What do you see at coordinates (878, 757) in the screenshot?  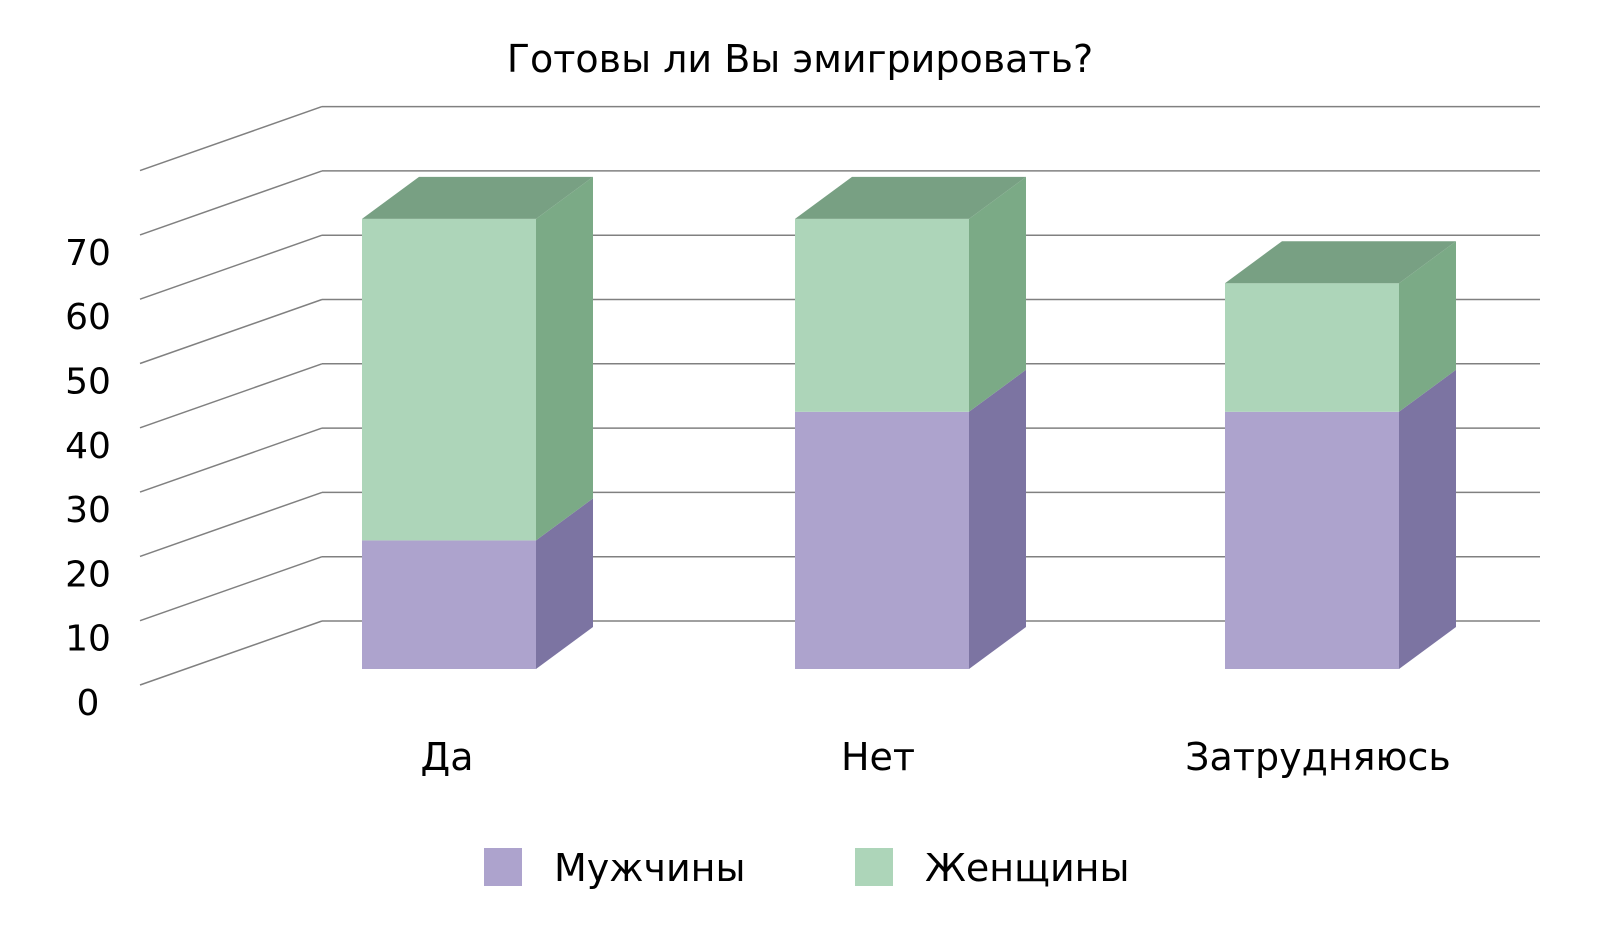 I see `x-category-label: Нет` at bounding box center [878, 757].